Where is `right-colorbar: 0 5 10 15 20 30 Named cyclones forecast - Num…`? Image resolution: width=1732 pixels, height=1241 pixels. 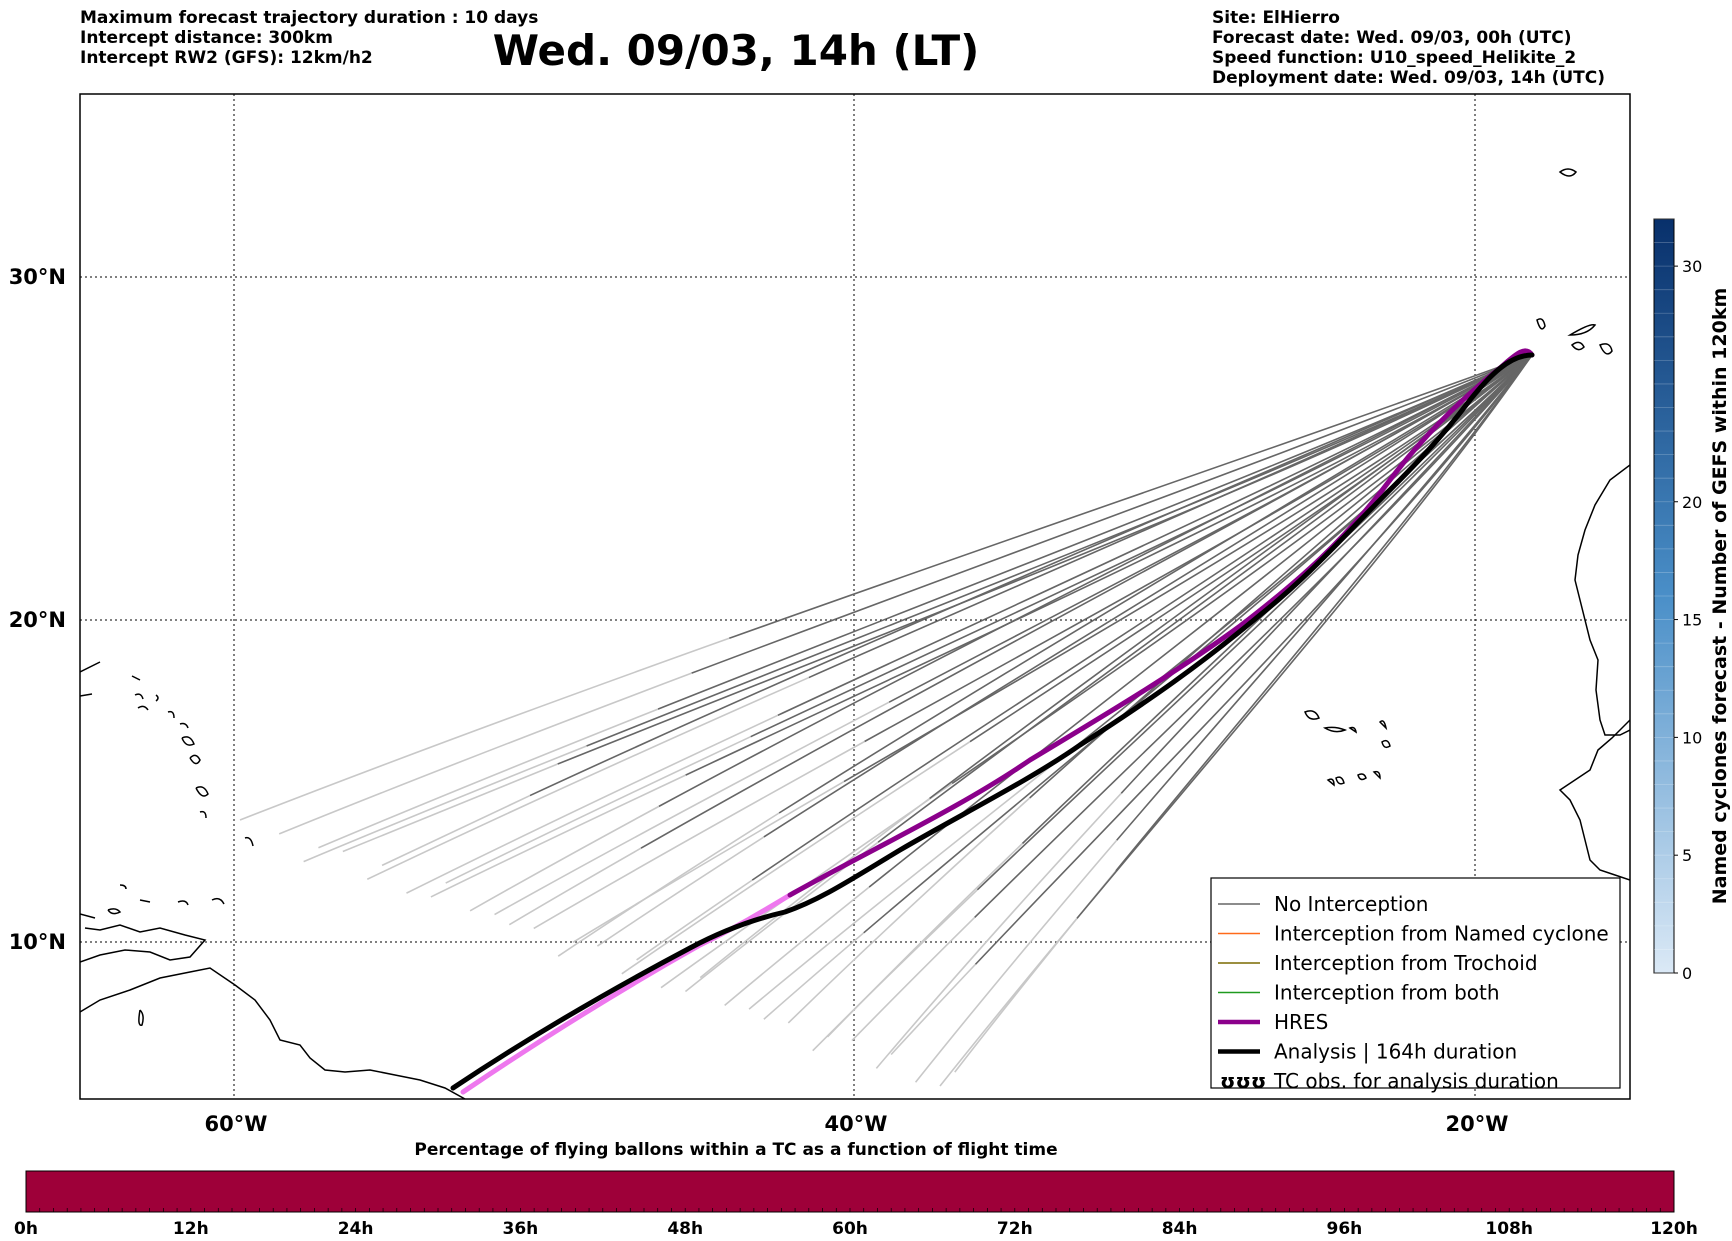 right-colorbar: 0 5 10 15 20 30 Named cyclones forecast - Num… is located at coordinates (1692, 600).